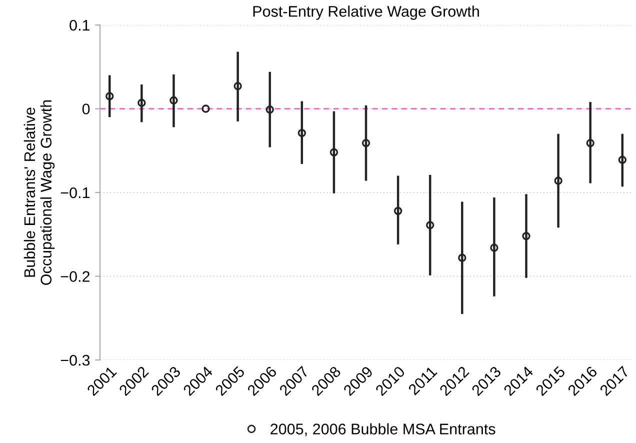 The height and width of the screenshot is (443, 636). I want to click on y-tick-label: −0.3, so click(75, 360).